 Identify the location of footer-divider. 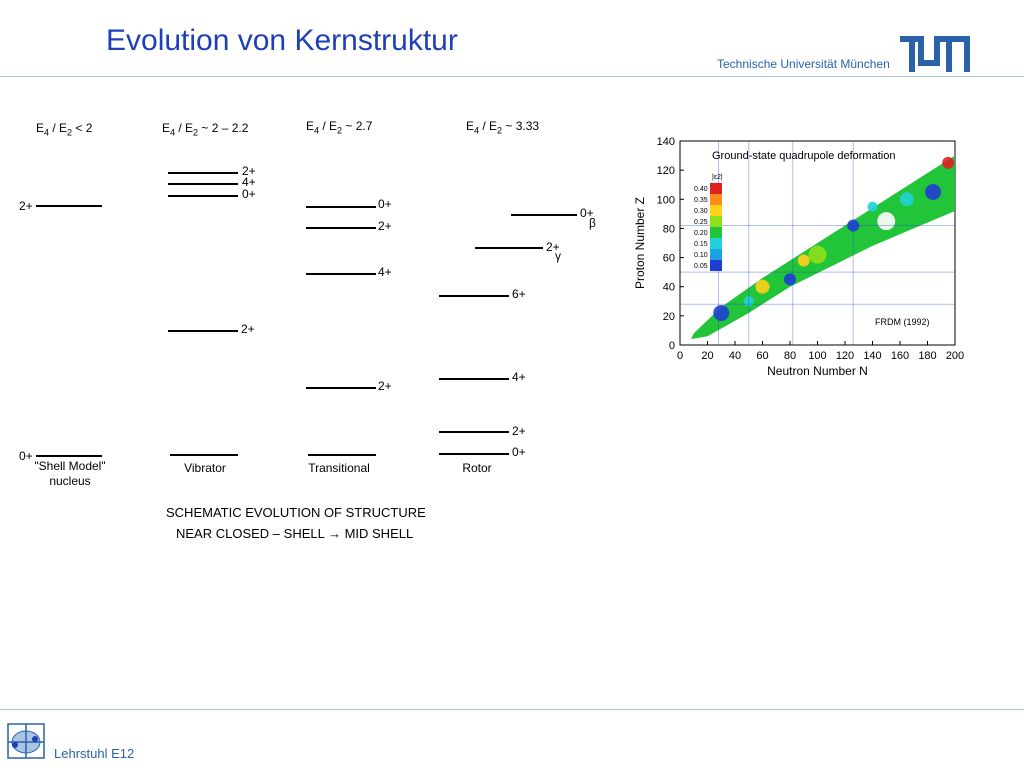
(512, 709).